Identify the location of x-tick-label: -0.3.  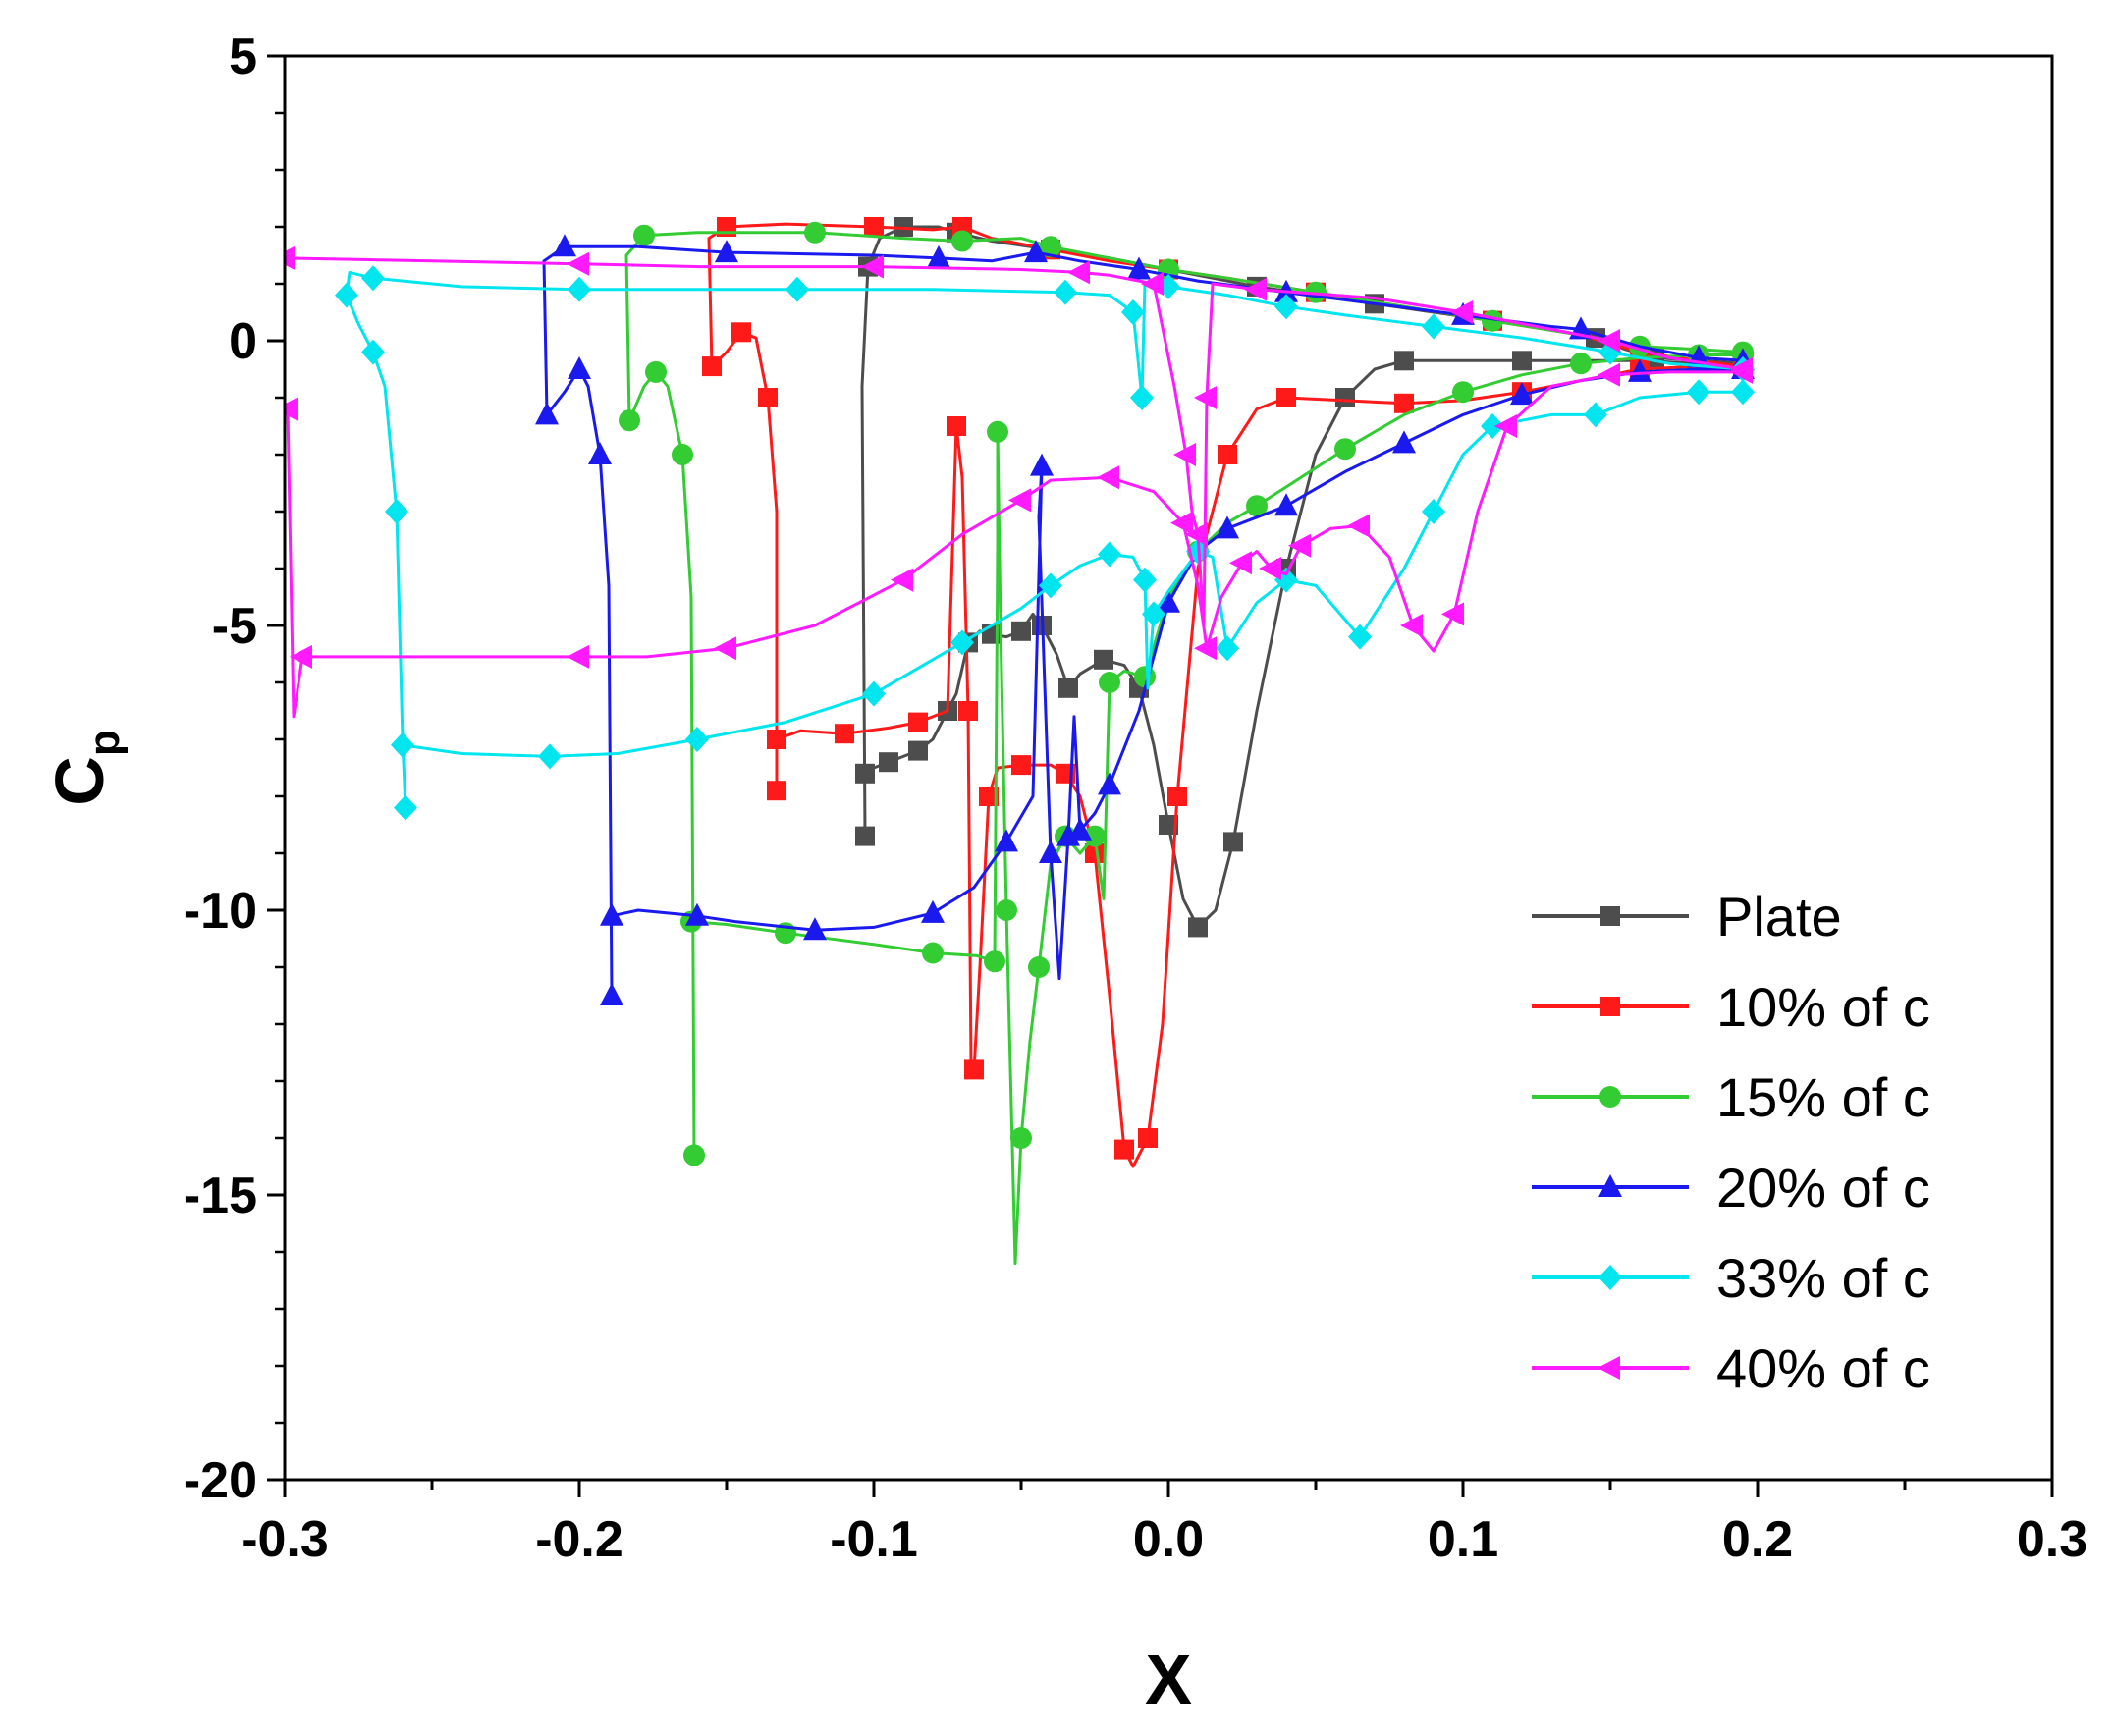
(285, 1539).